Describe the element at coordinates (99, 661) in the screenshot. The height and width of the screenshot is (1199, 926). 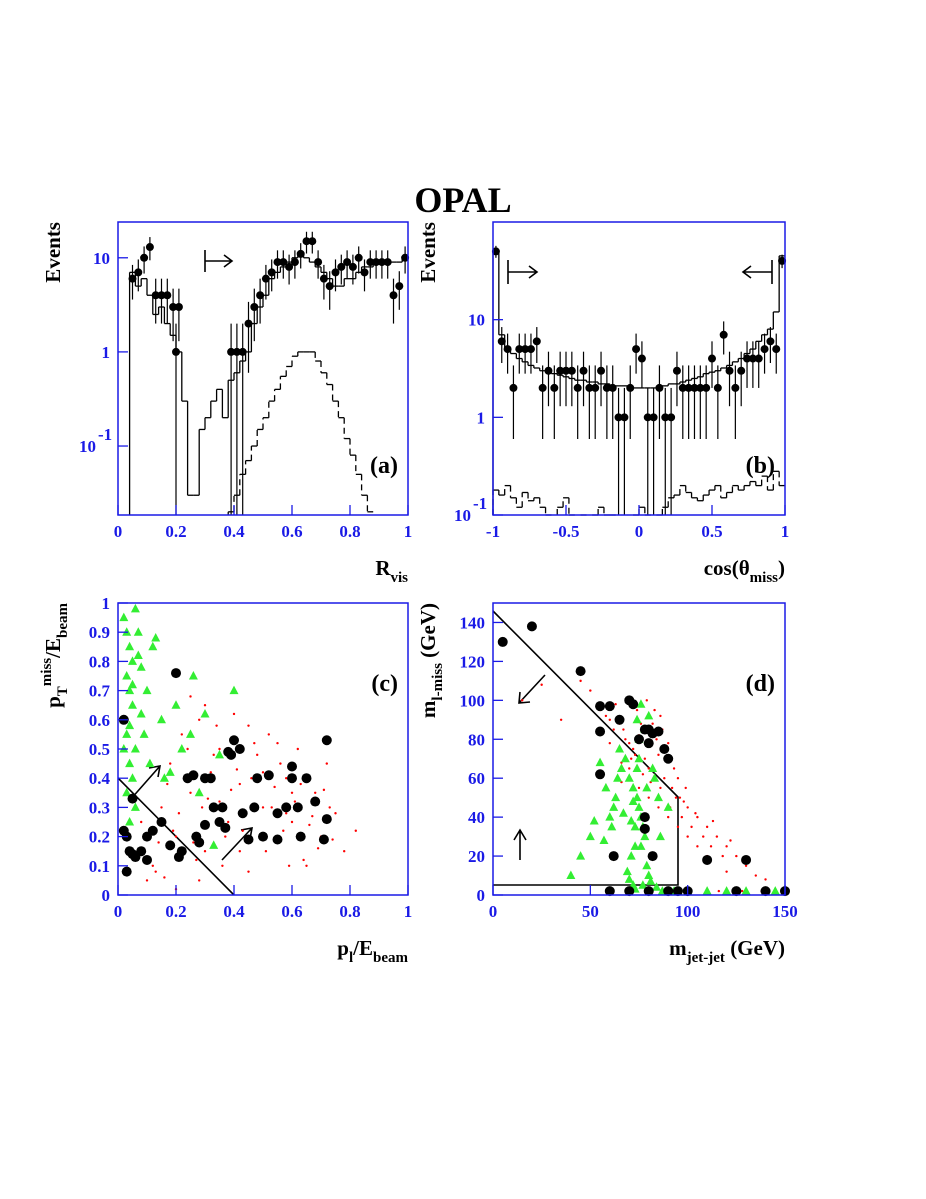
I see `y-tick-label: 0.8` at that location.